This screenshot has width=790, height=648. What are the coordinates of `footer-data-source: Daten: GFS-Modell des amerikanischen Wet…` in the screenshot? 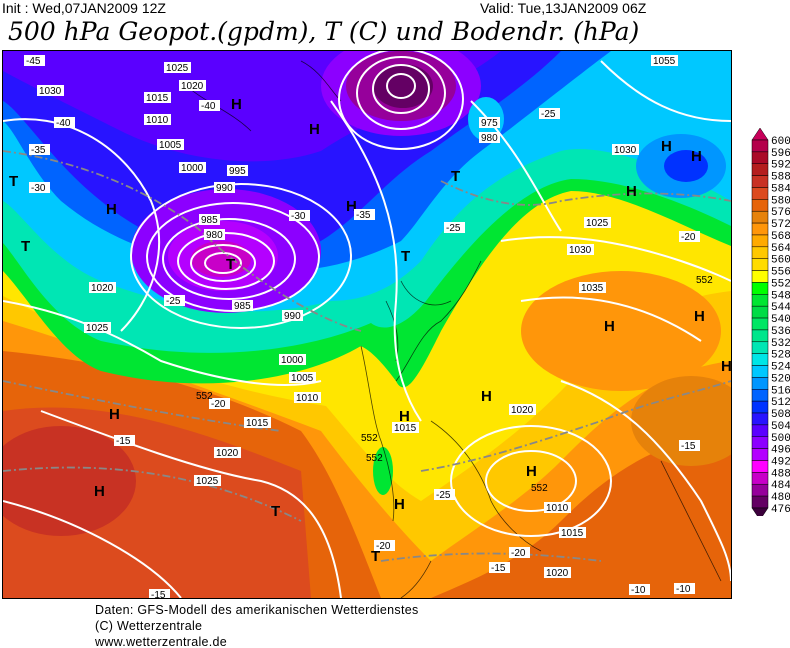 It's located at (257, 610).